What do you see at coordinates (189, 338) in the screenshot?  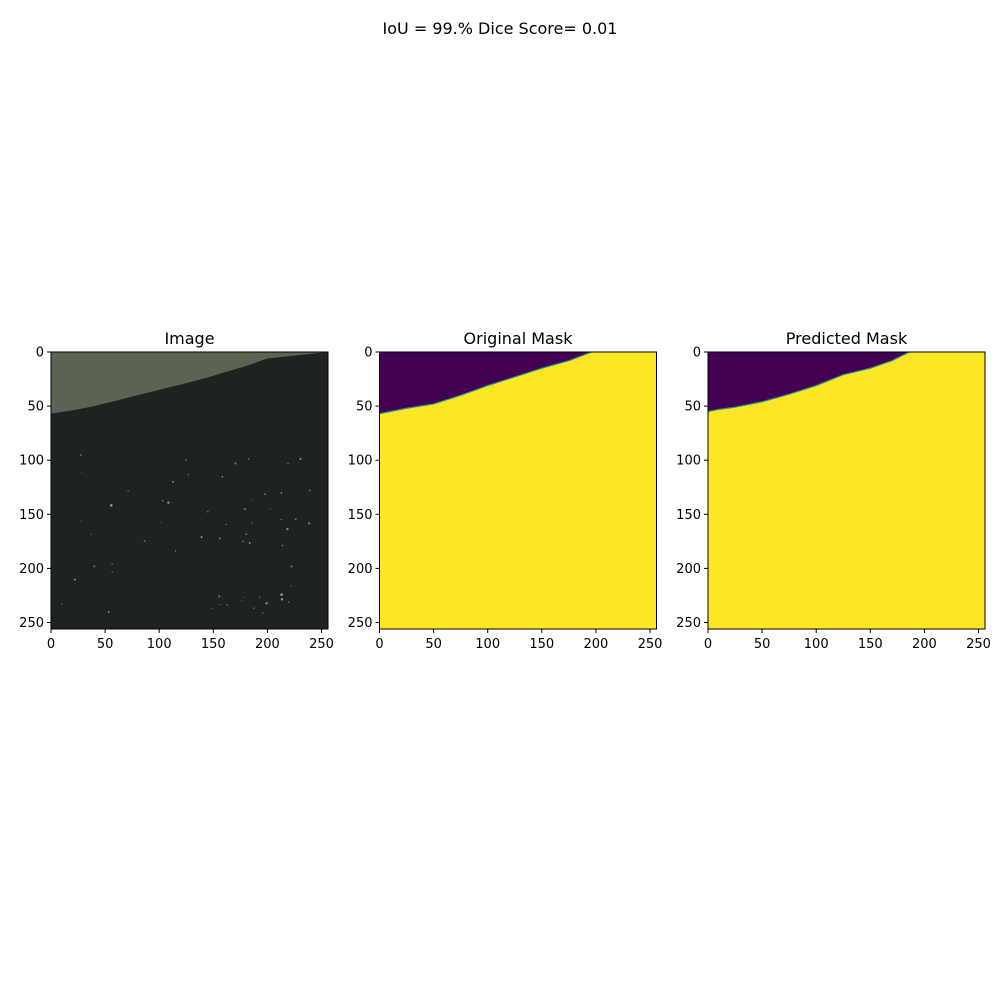 I see `panel-title-image: Image` at bounding box center [189, 338].